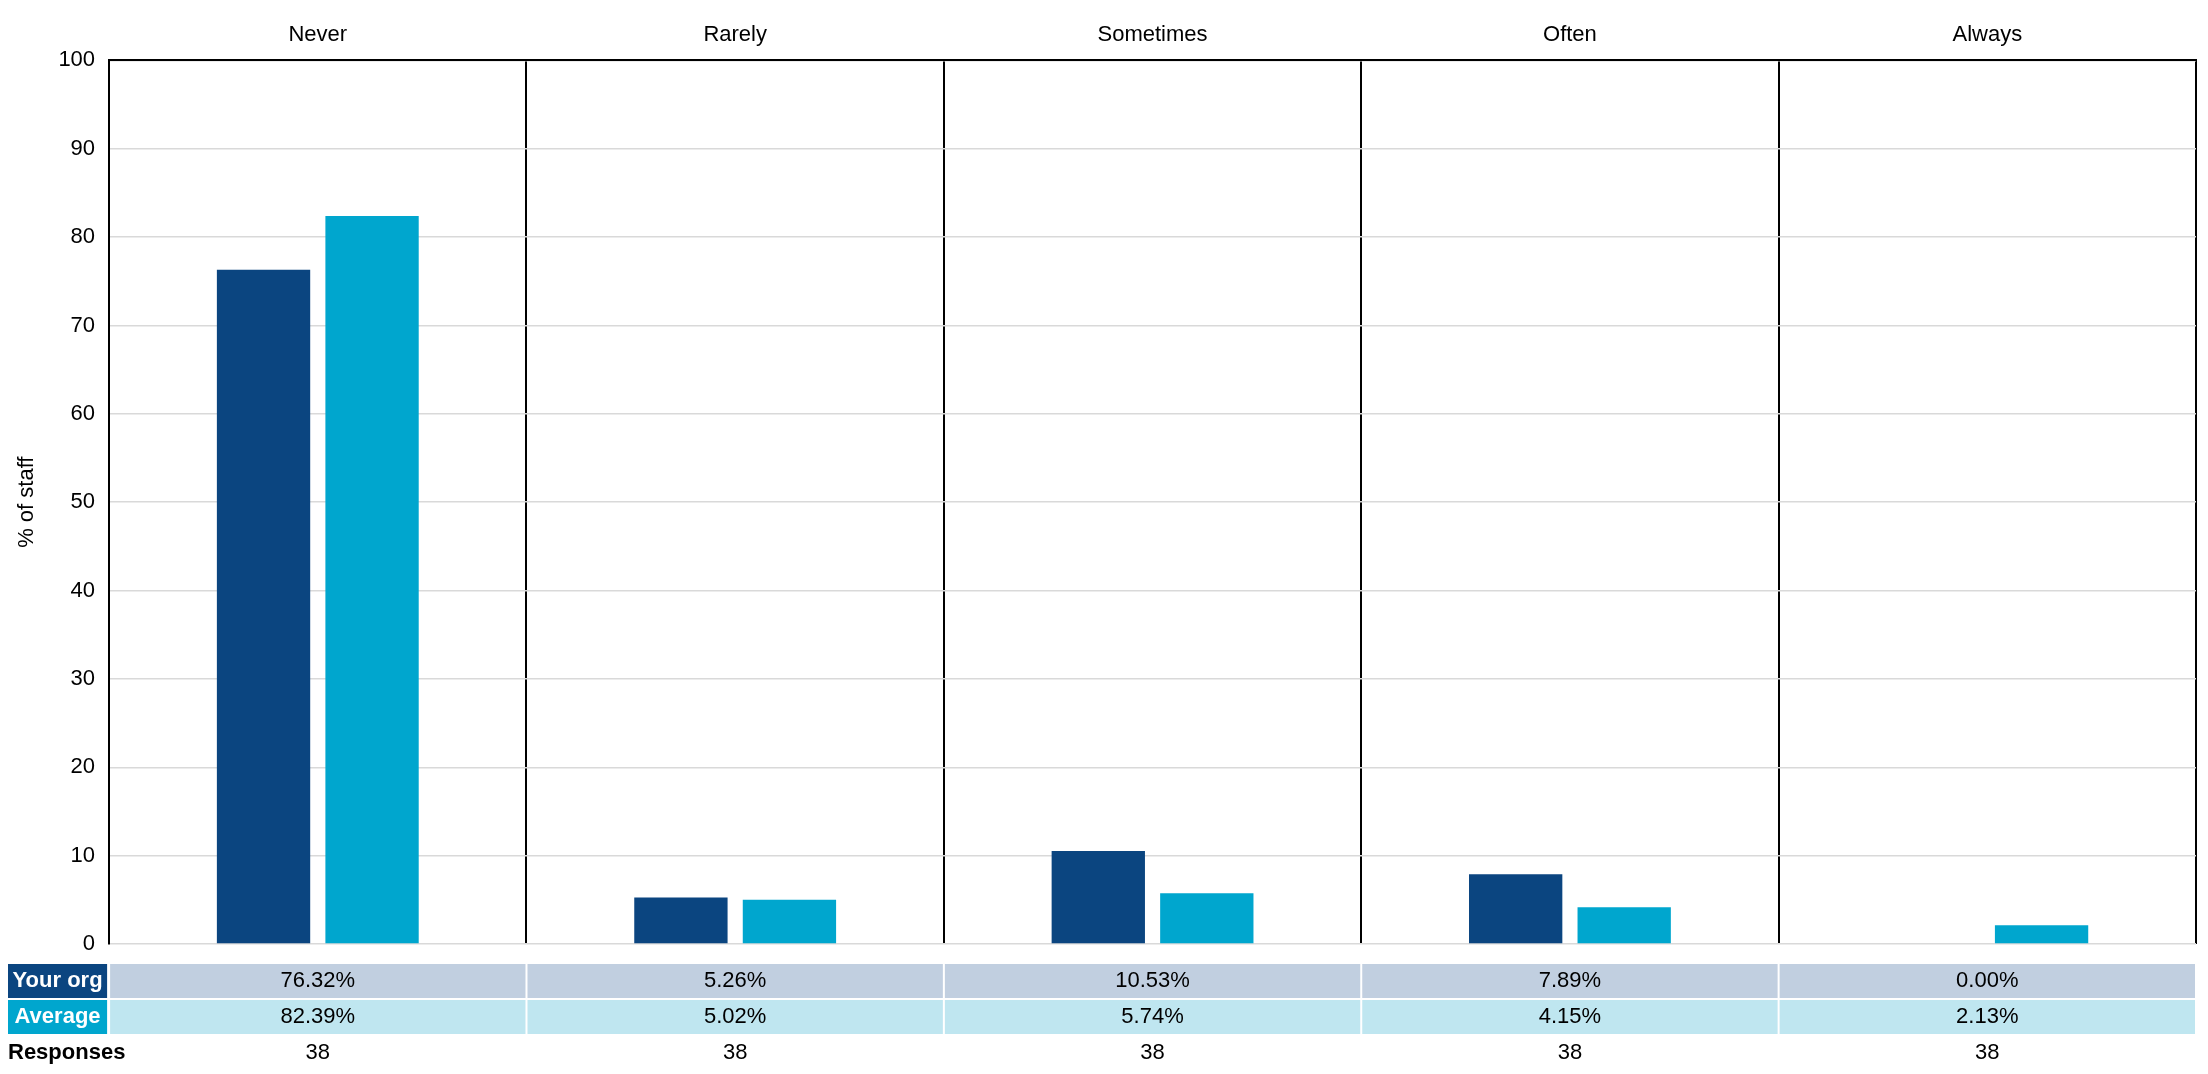 The height and width of the screenshot is (1074, 2208). Describe the element at coordinates (1987, 980) in the screenshot. I see `data-label: 0.00%` at that location.